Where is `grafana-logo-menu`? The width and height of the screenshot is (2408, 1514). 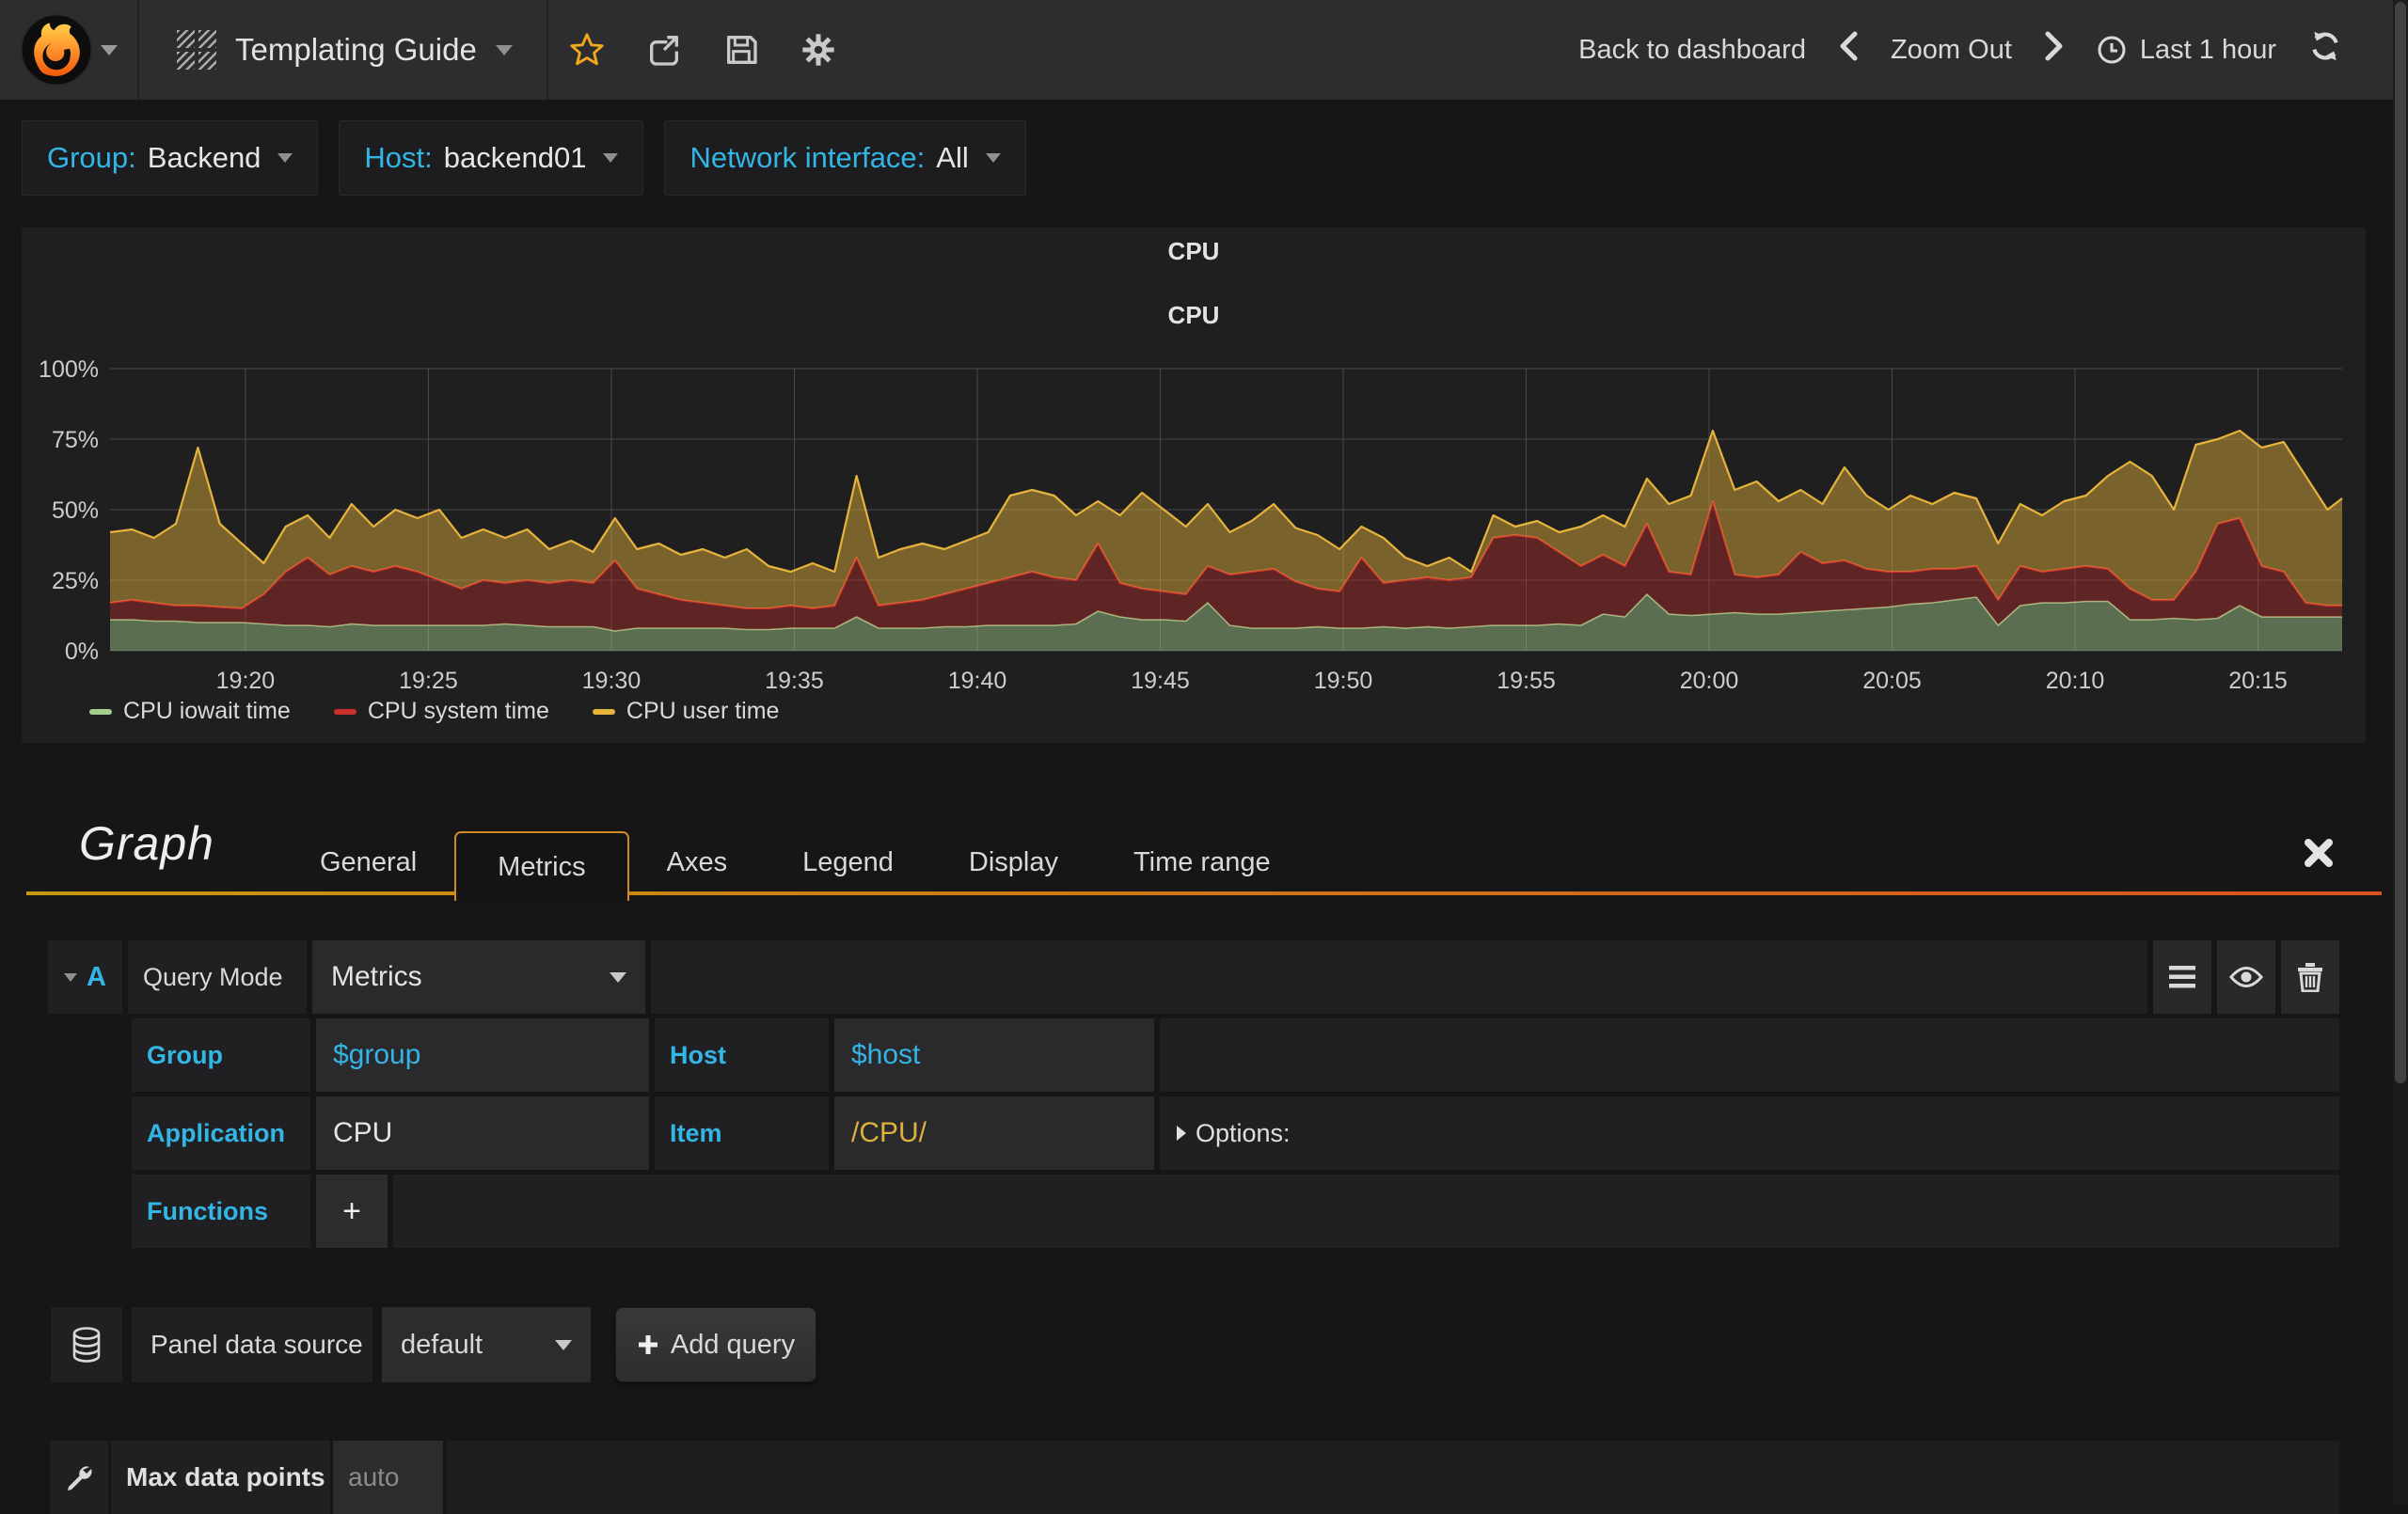
grafana-logo-menu is located at coordinates (70, 50).